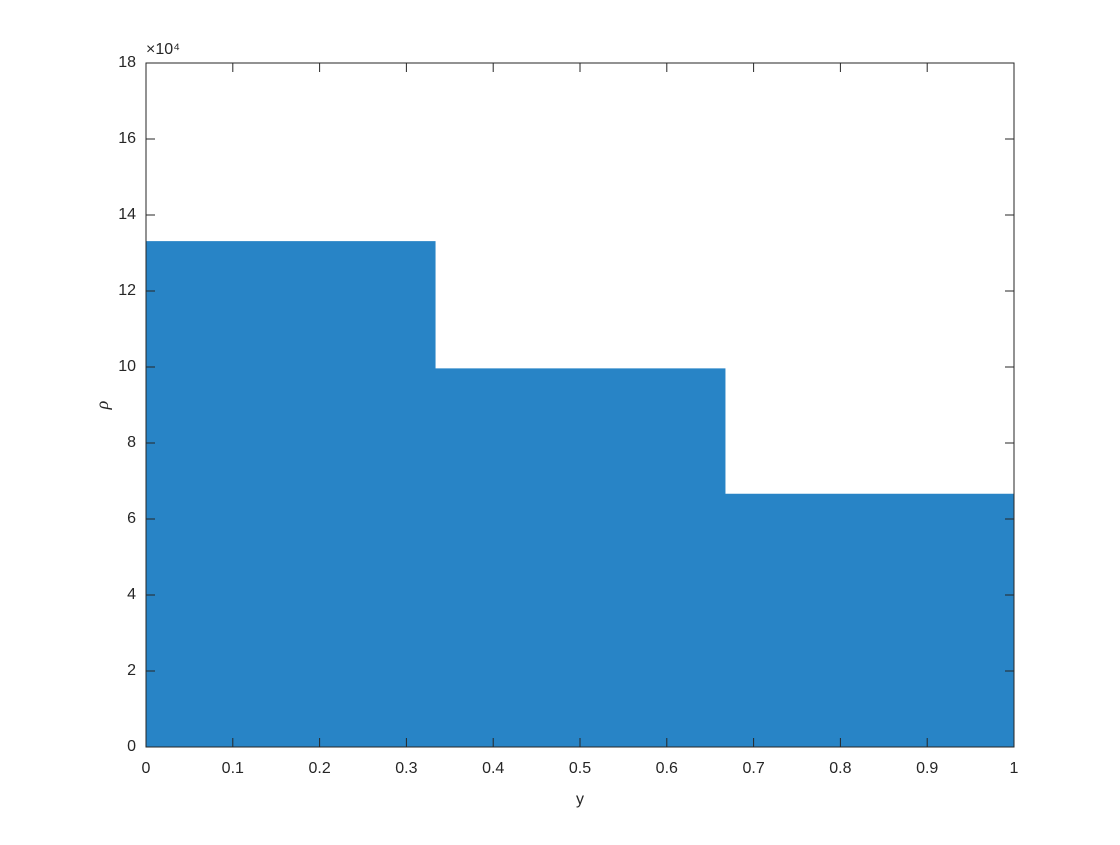  Describe the element at coordinates (131, 442) in the screenshot. I see `y-tick-label: 8` at that location.